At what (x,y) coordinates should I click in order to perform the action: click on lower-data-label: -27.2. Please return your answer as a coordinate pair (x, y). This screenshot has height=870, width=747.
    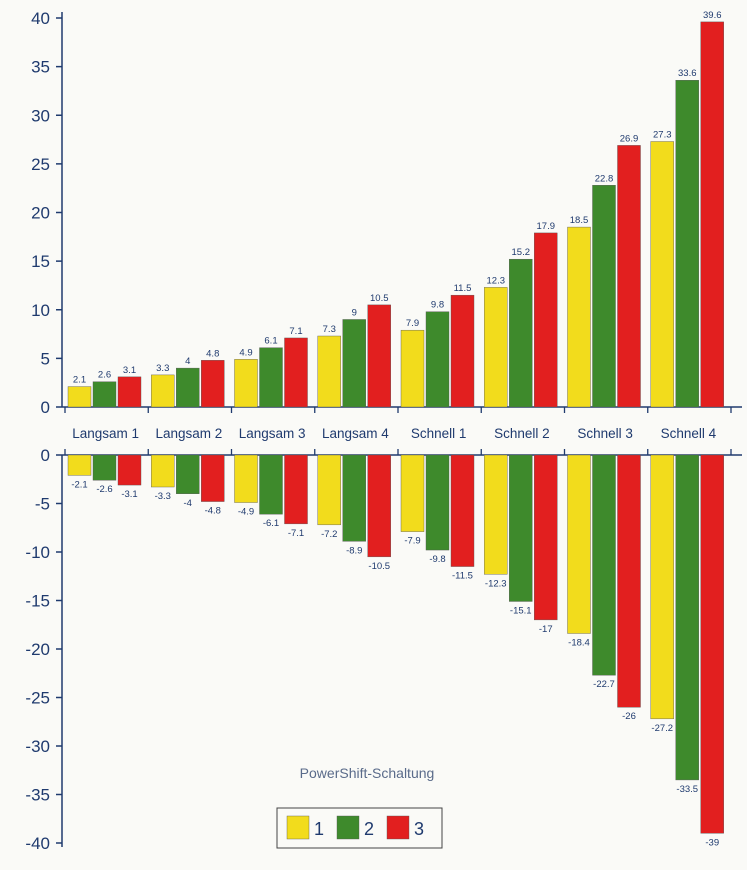
    Looking at the image, I should click on (662, 728).